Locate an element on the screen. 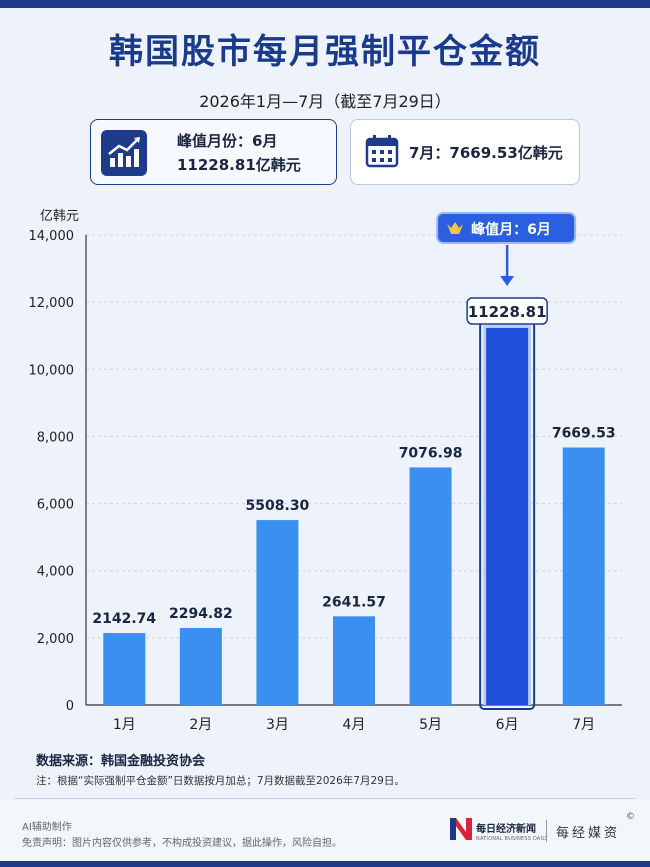  callout-arrow-head is located at coordinates (507, 281).